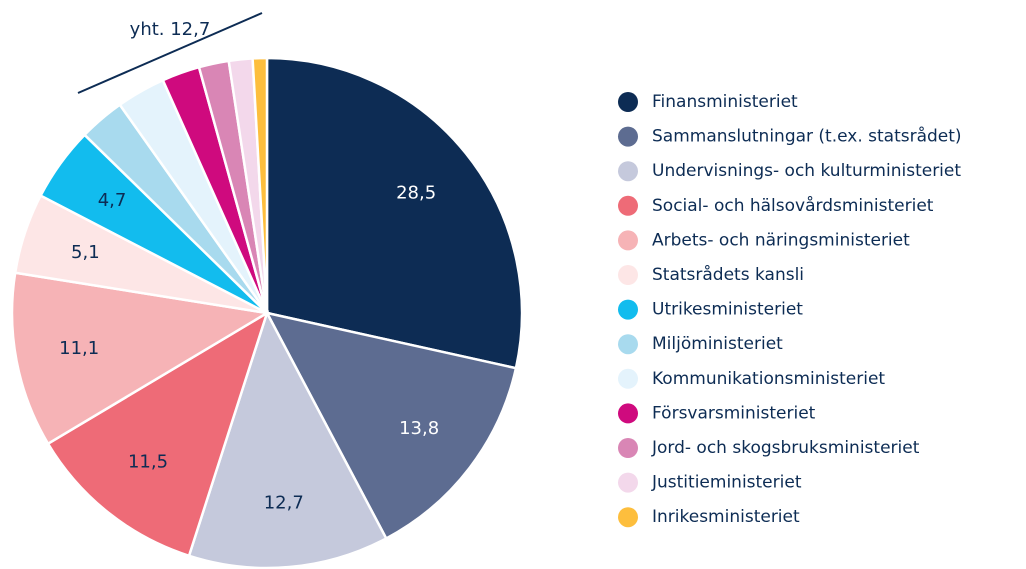 The height and width of the screenshot is (569, 1026). What do you see at coordinates (785, 448) in the screenshot?
I see `legend-label: Jord- och skogsbruksministeriet` at bounding box center [785, 448].